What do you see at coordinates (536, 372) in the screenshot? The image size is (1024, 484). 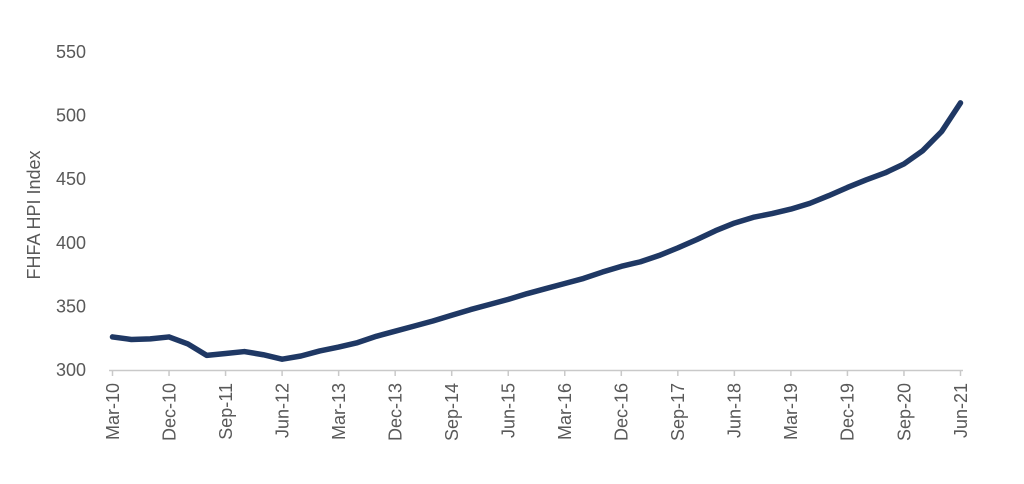 I see `x-axis` at bounding box center [536, 372].